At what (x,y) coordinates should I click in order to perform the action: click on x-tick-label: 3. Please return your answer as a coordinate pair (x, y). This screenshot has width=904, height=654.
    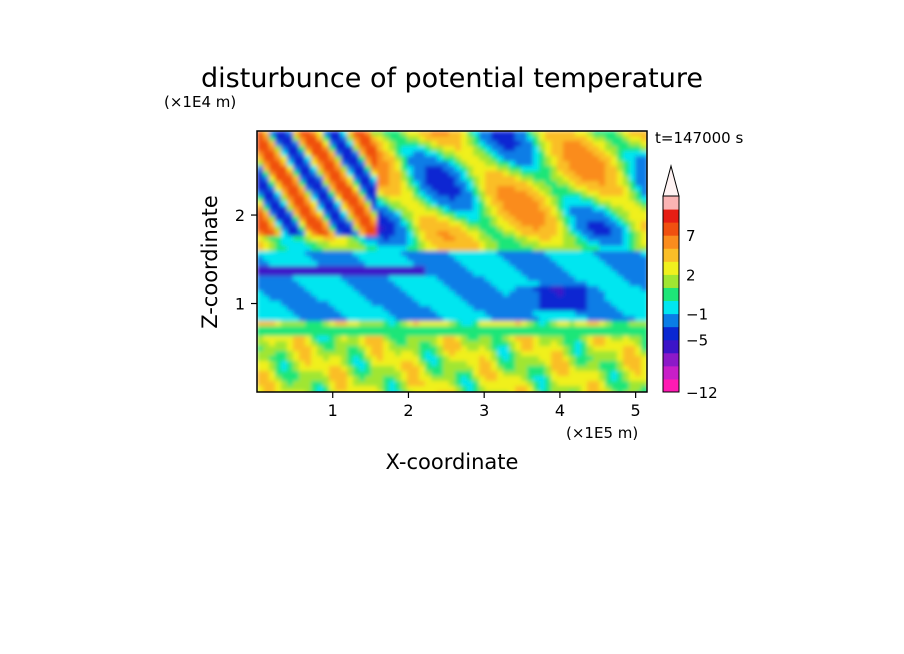
    Looking at the image, I should click on (484, 410).